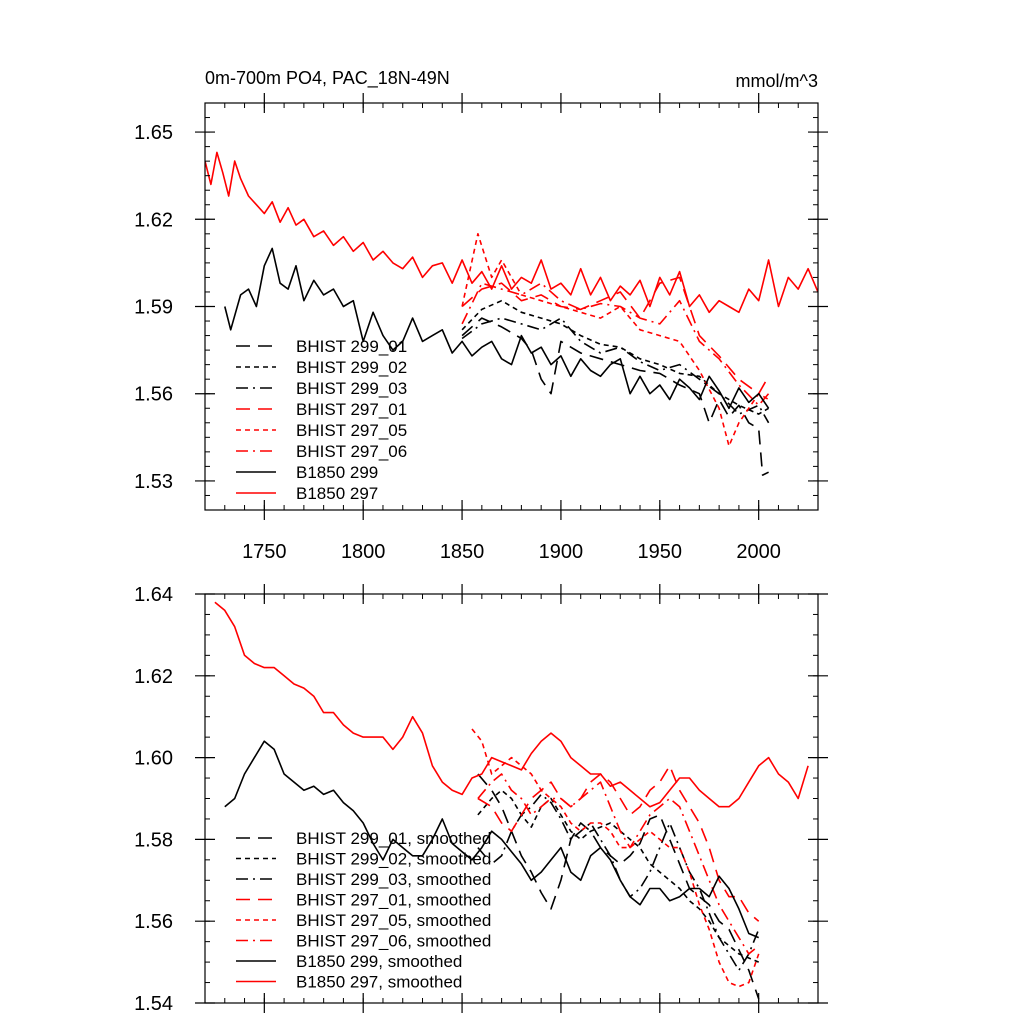 The image size is (1024, 1024). What do you see at coordinates (337, 493) in the screenshot?
I see `legend-label: B1850 297` at bounding box center [337, 493].